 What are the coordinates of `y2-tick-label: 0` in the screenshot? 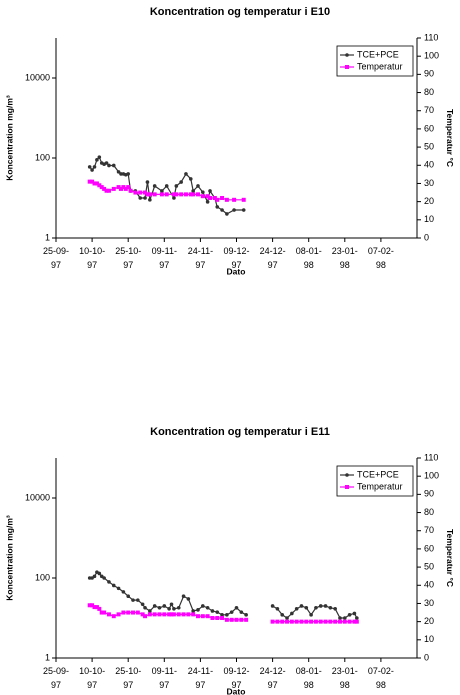 It's located at (426, 237).